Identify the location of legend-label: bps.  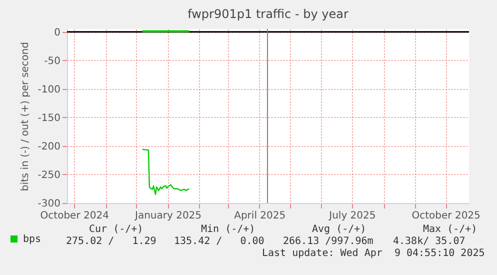
(32, 239).